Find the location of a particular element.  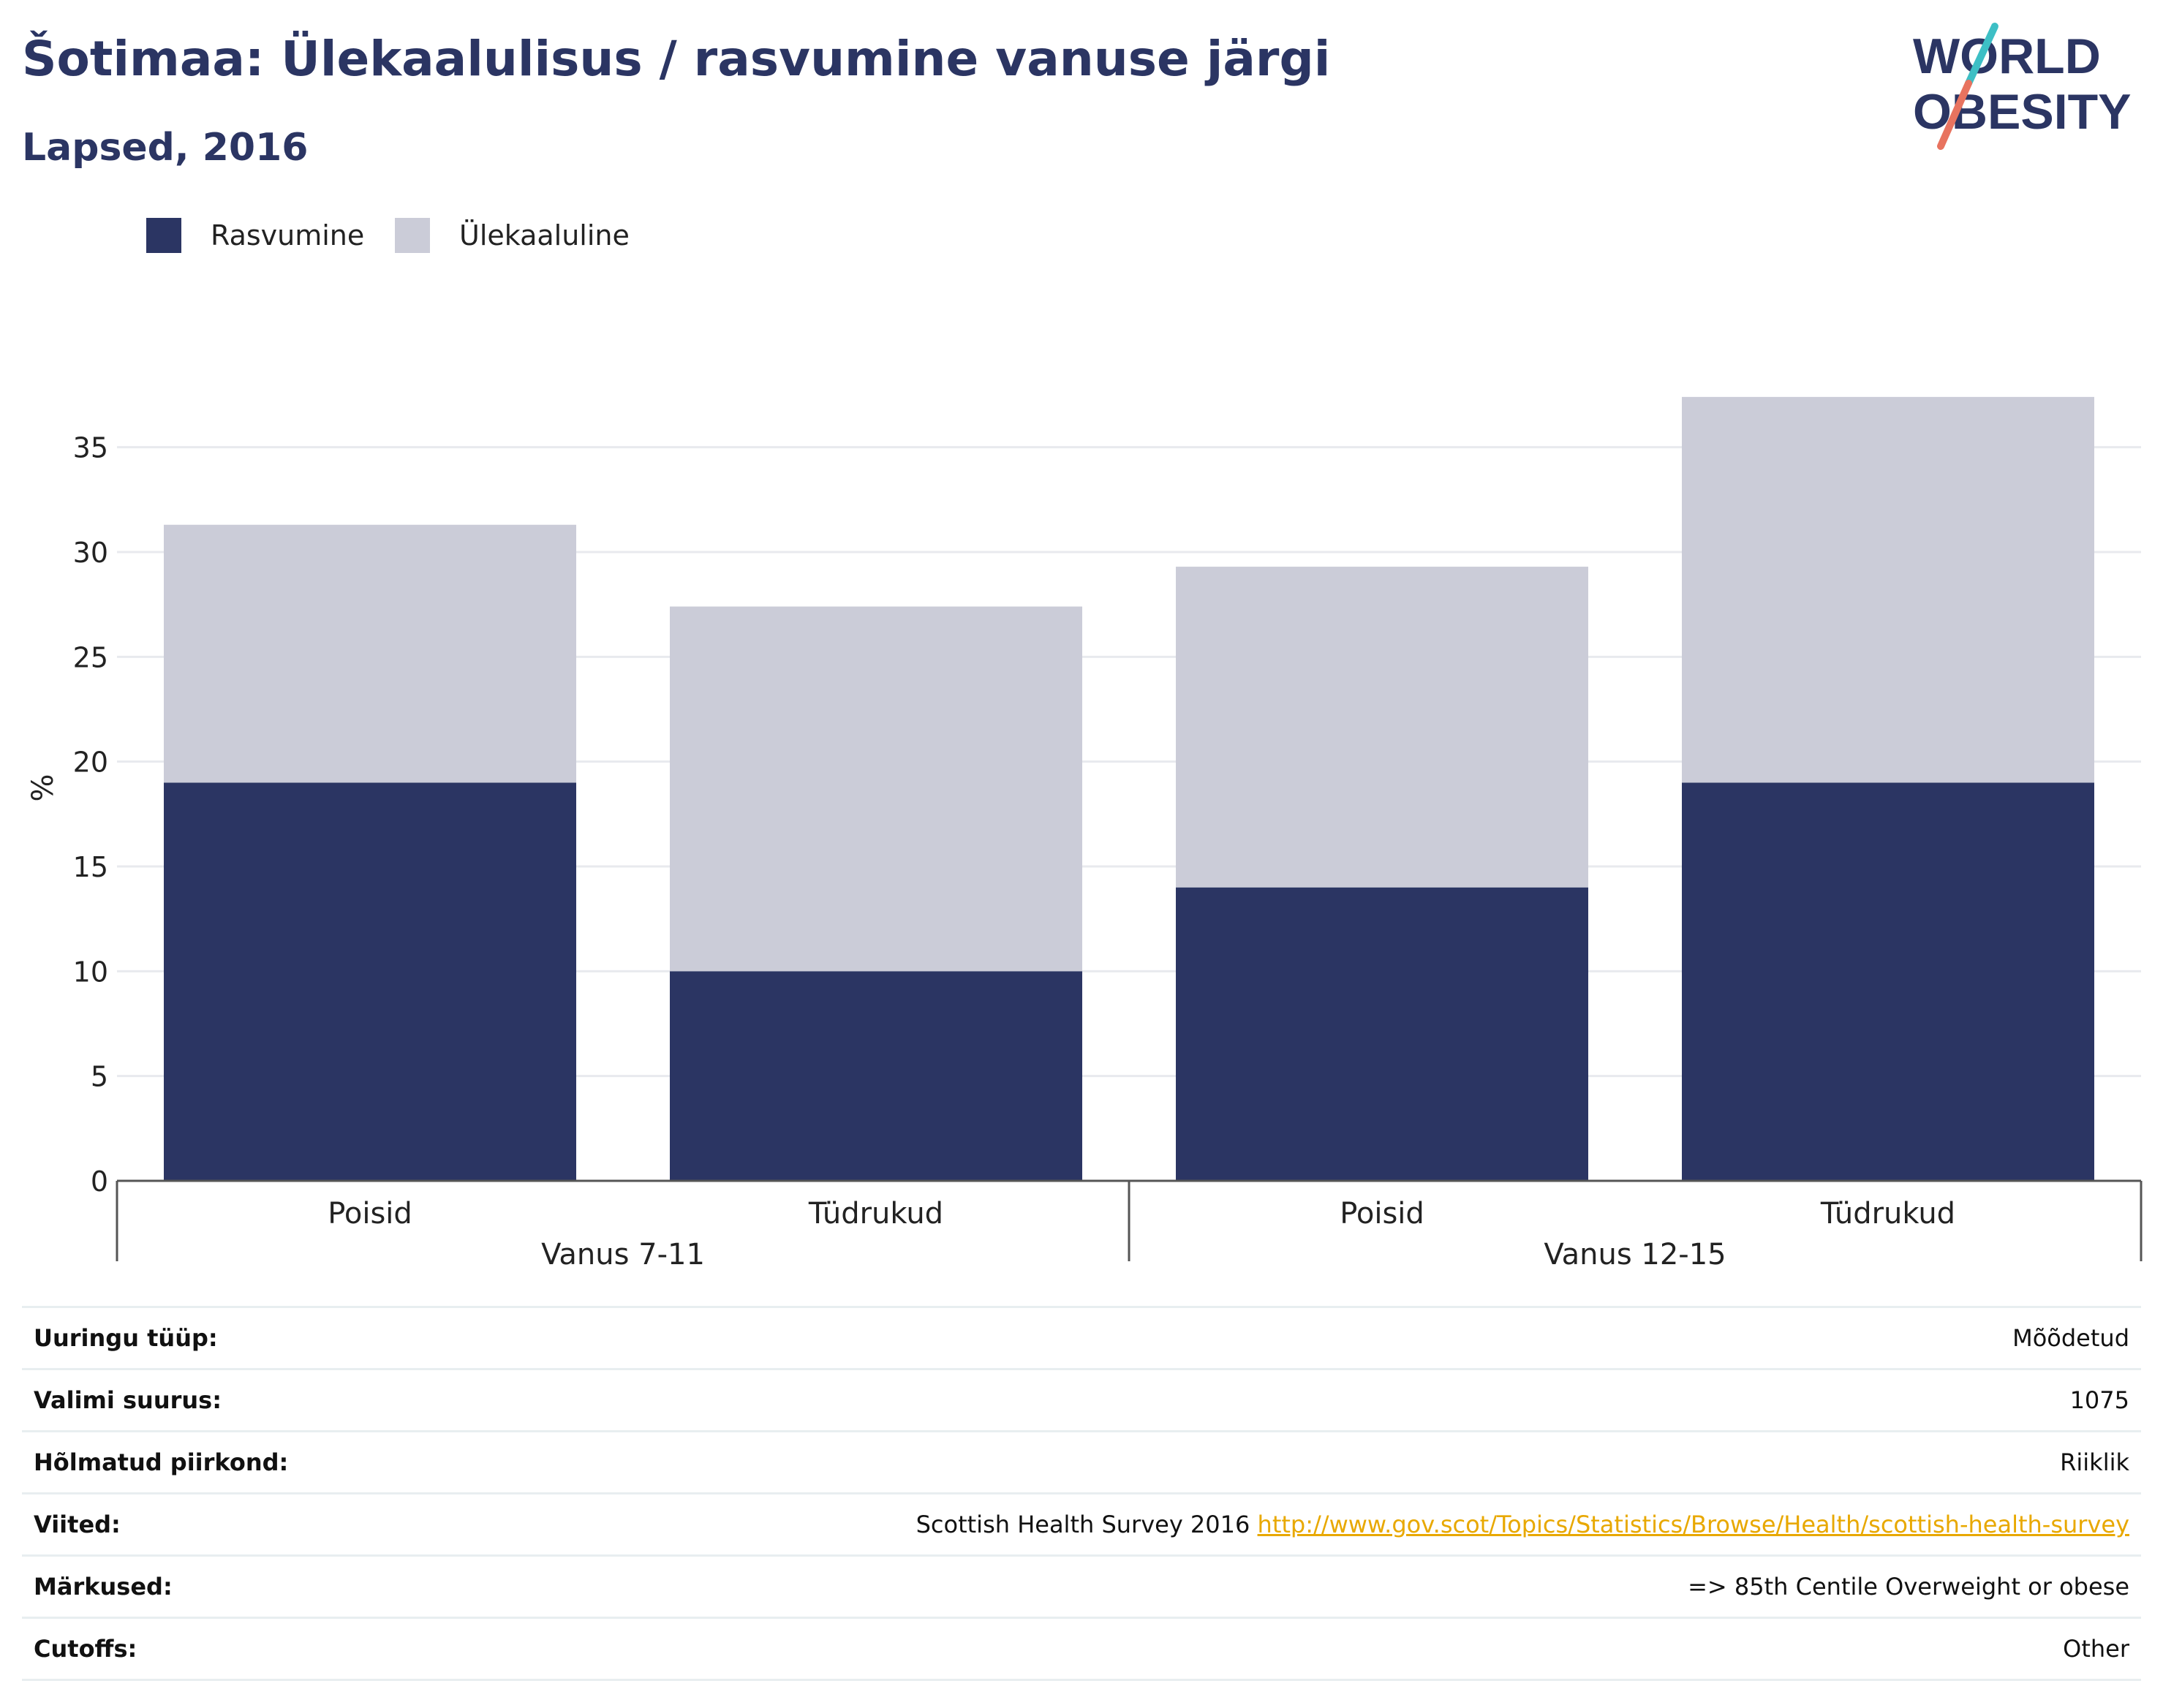

info-value: Other is located at coordinates (2096, 1649).